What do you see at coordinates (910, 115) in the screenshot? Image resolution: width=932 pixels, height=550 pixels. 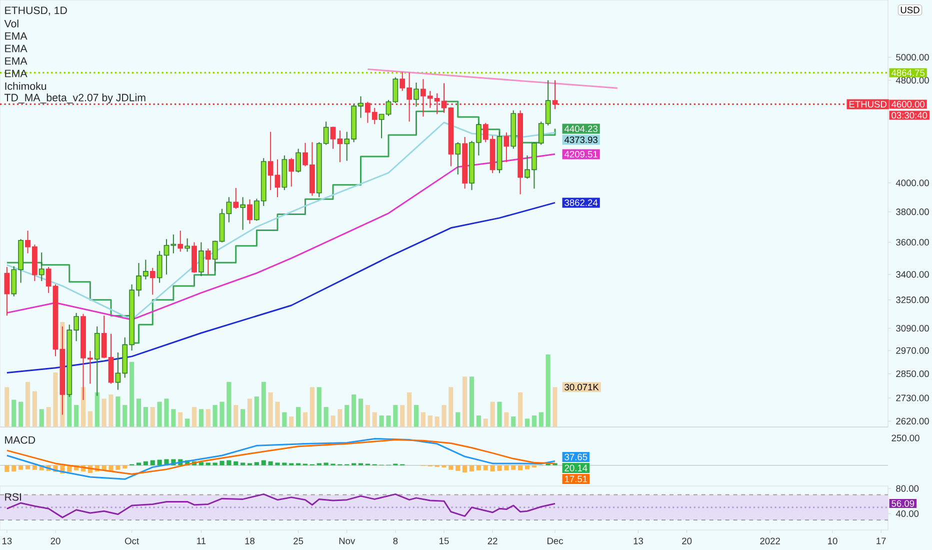 I see `annotation: 03:30:40` at bounding box center [910, 115].